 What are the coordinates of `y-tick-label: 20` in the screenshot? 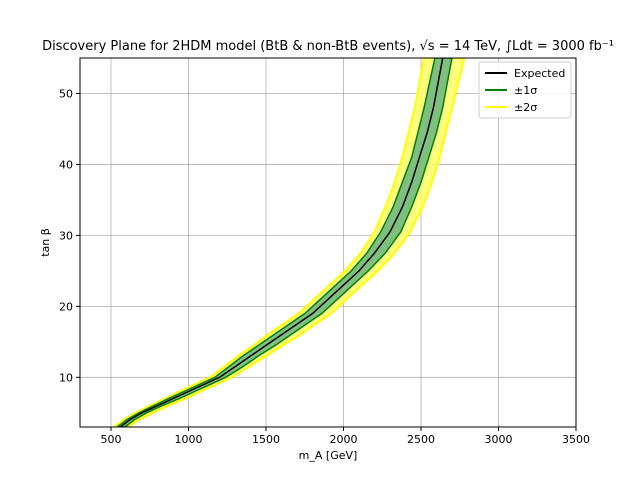 It's located at (66, 306).